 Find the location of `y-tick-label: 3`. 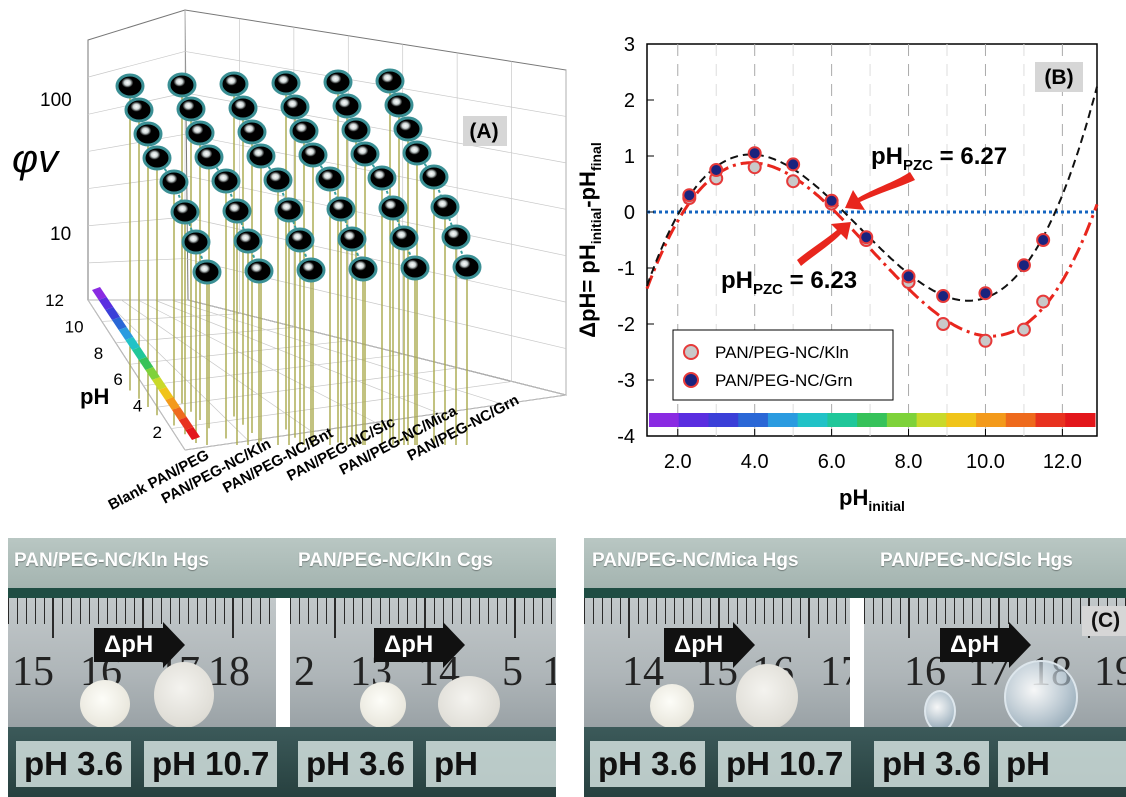

y-tick-label: 3 is located at coordinates (629, 45).